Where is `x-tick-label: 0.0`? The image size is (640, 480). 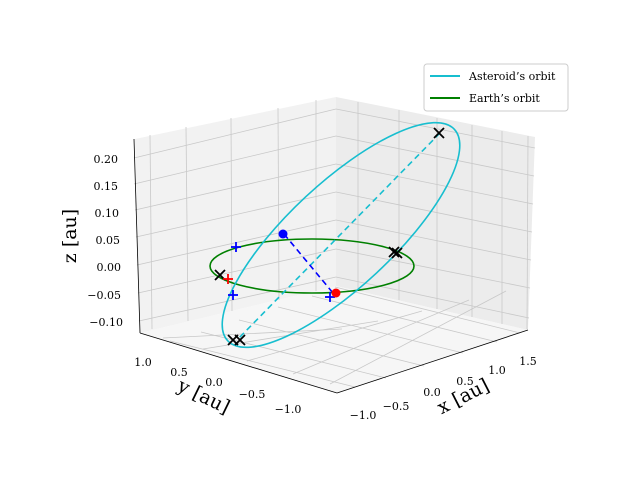 x-tick-label: 0.0 is located at coordinates (432, 392).